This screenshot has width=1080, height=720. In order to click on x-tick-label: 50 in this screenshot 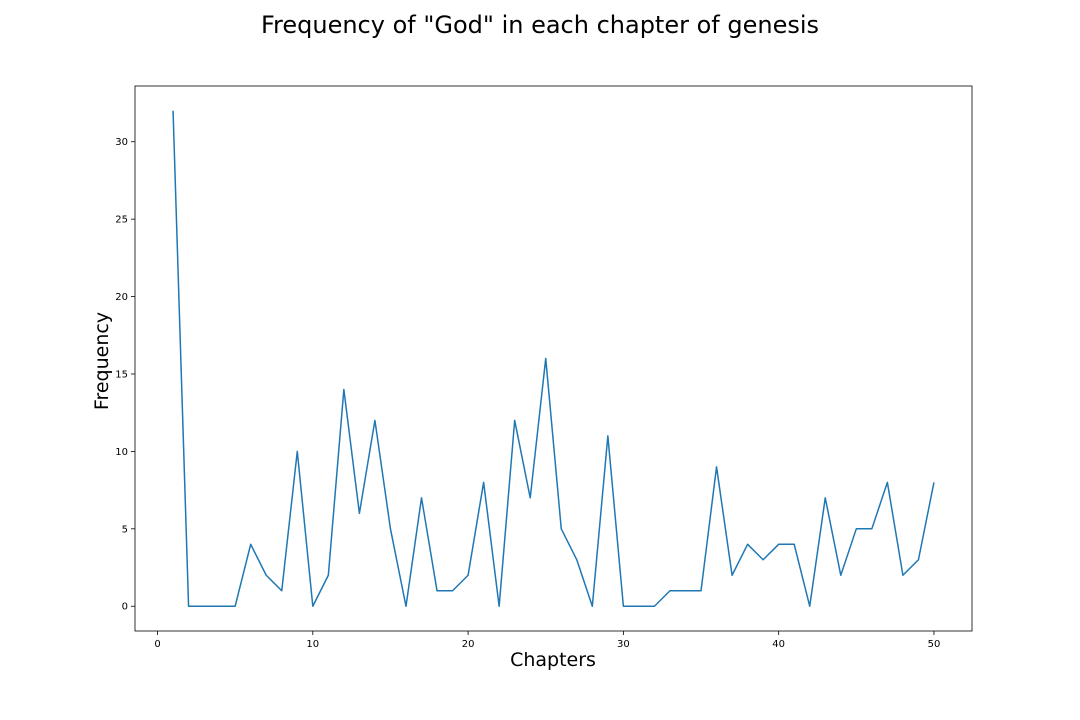, I will do `click(934, 644)`.